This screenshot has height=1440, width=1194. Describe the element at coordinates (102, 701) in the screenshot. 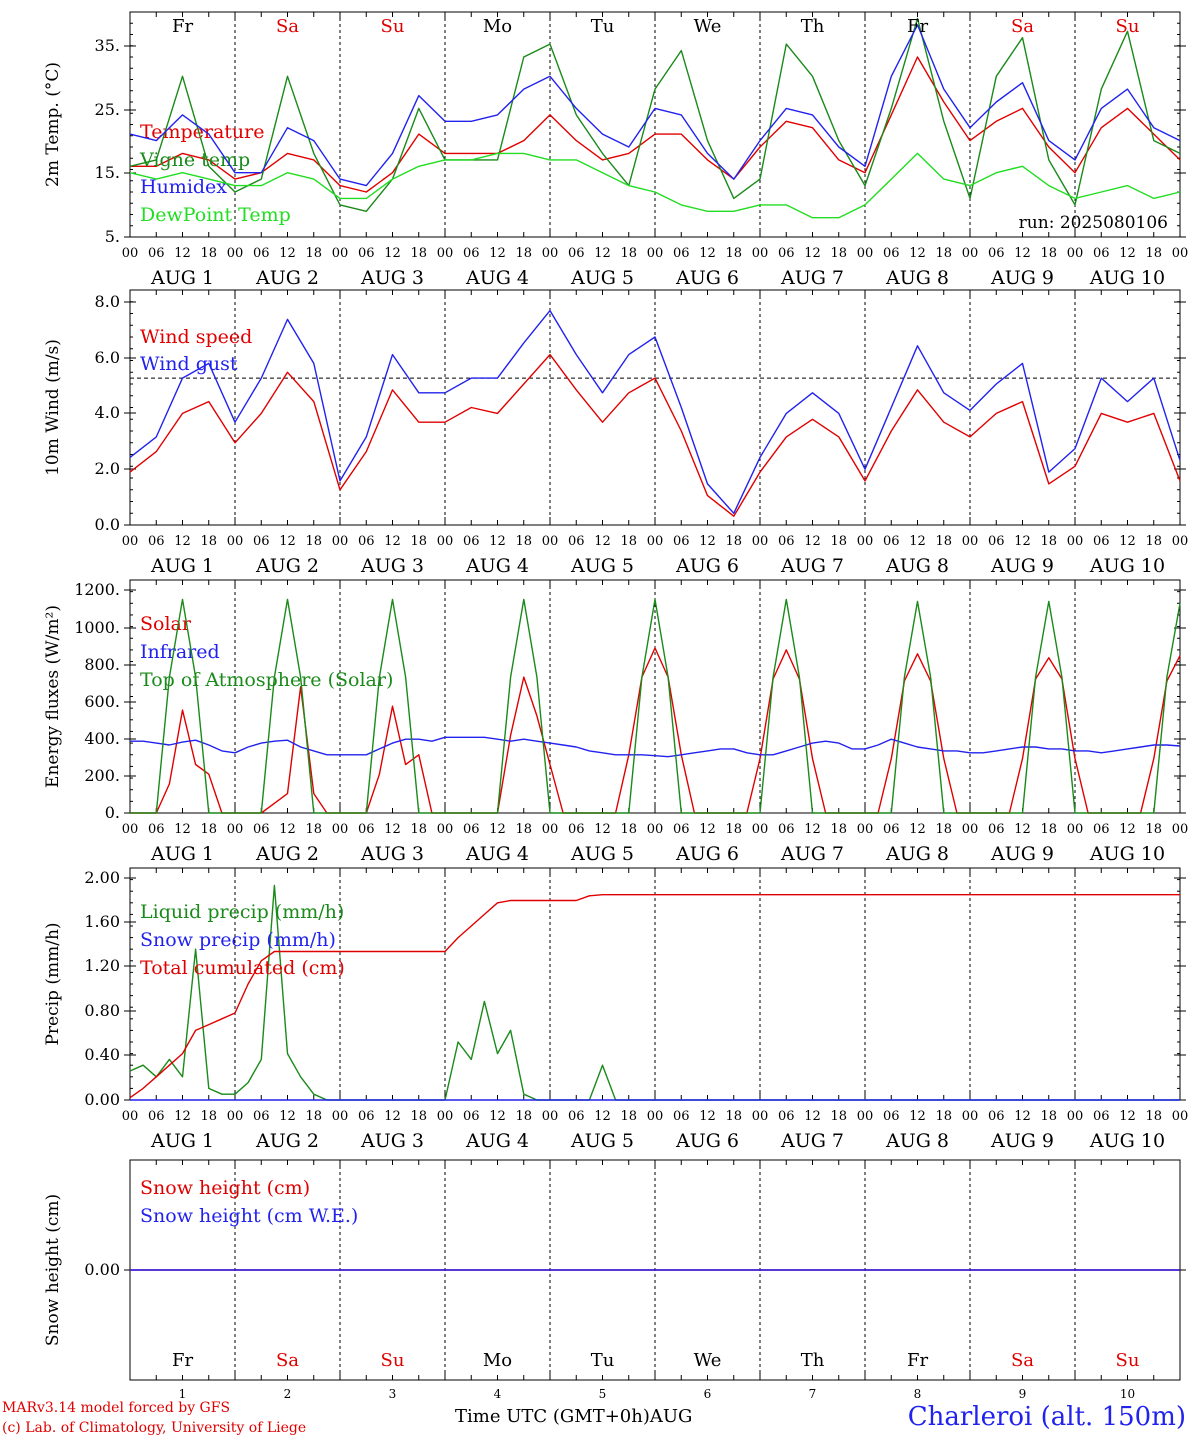

I see `y-tick-label: 600.` at that location.